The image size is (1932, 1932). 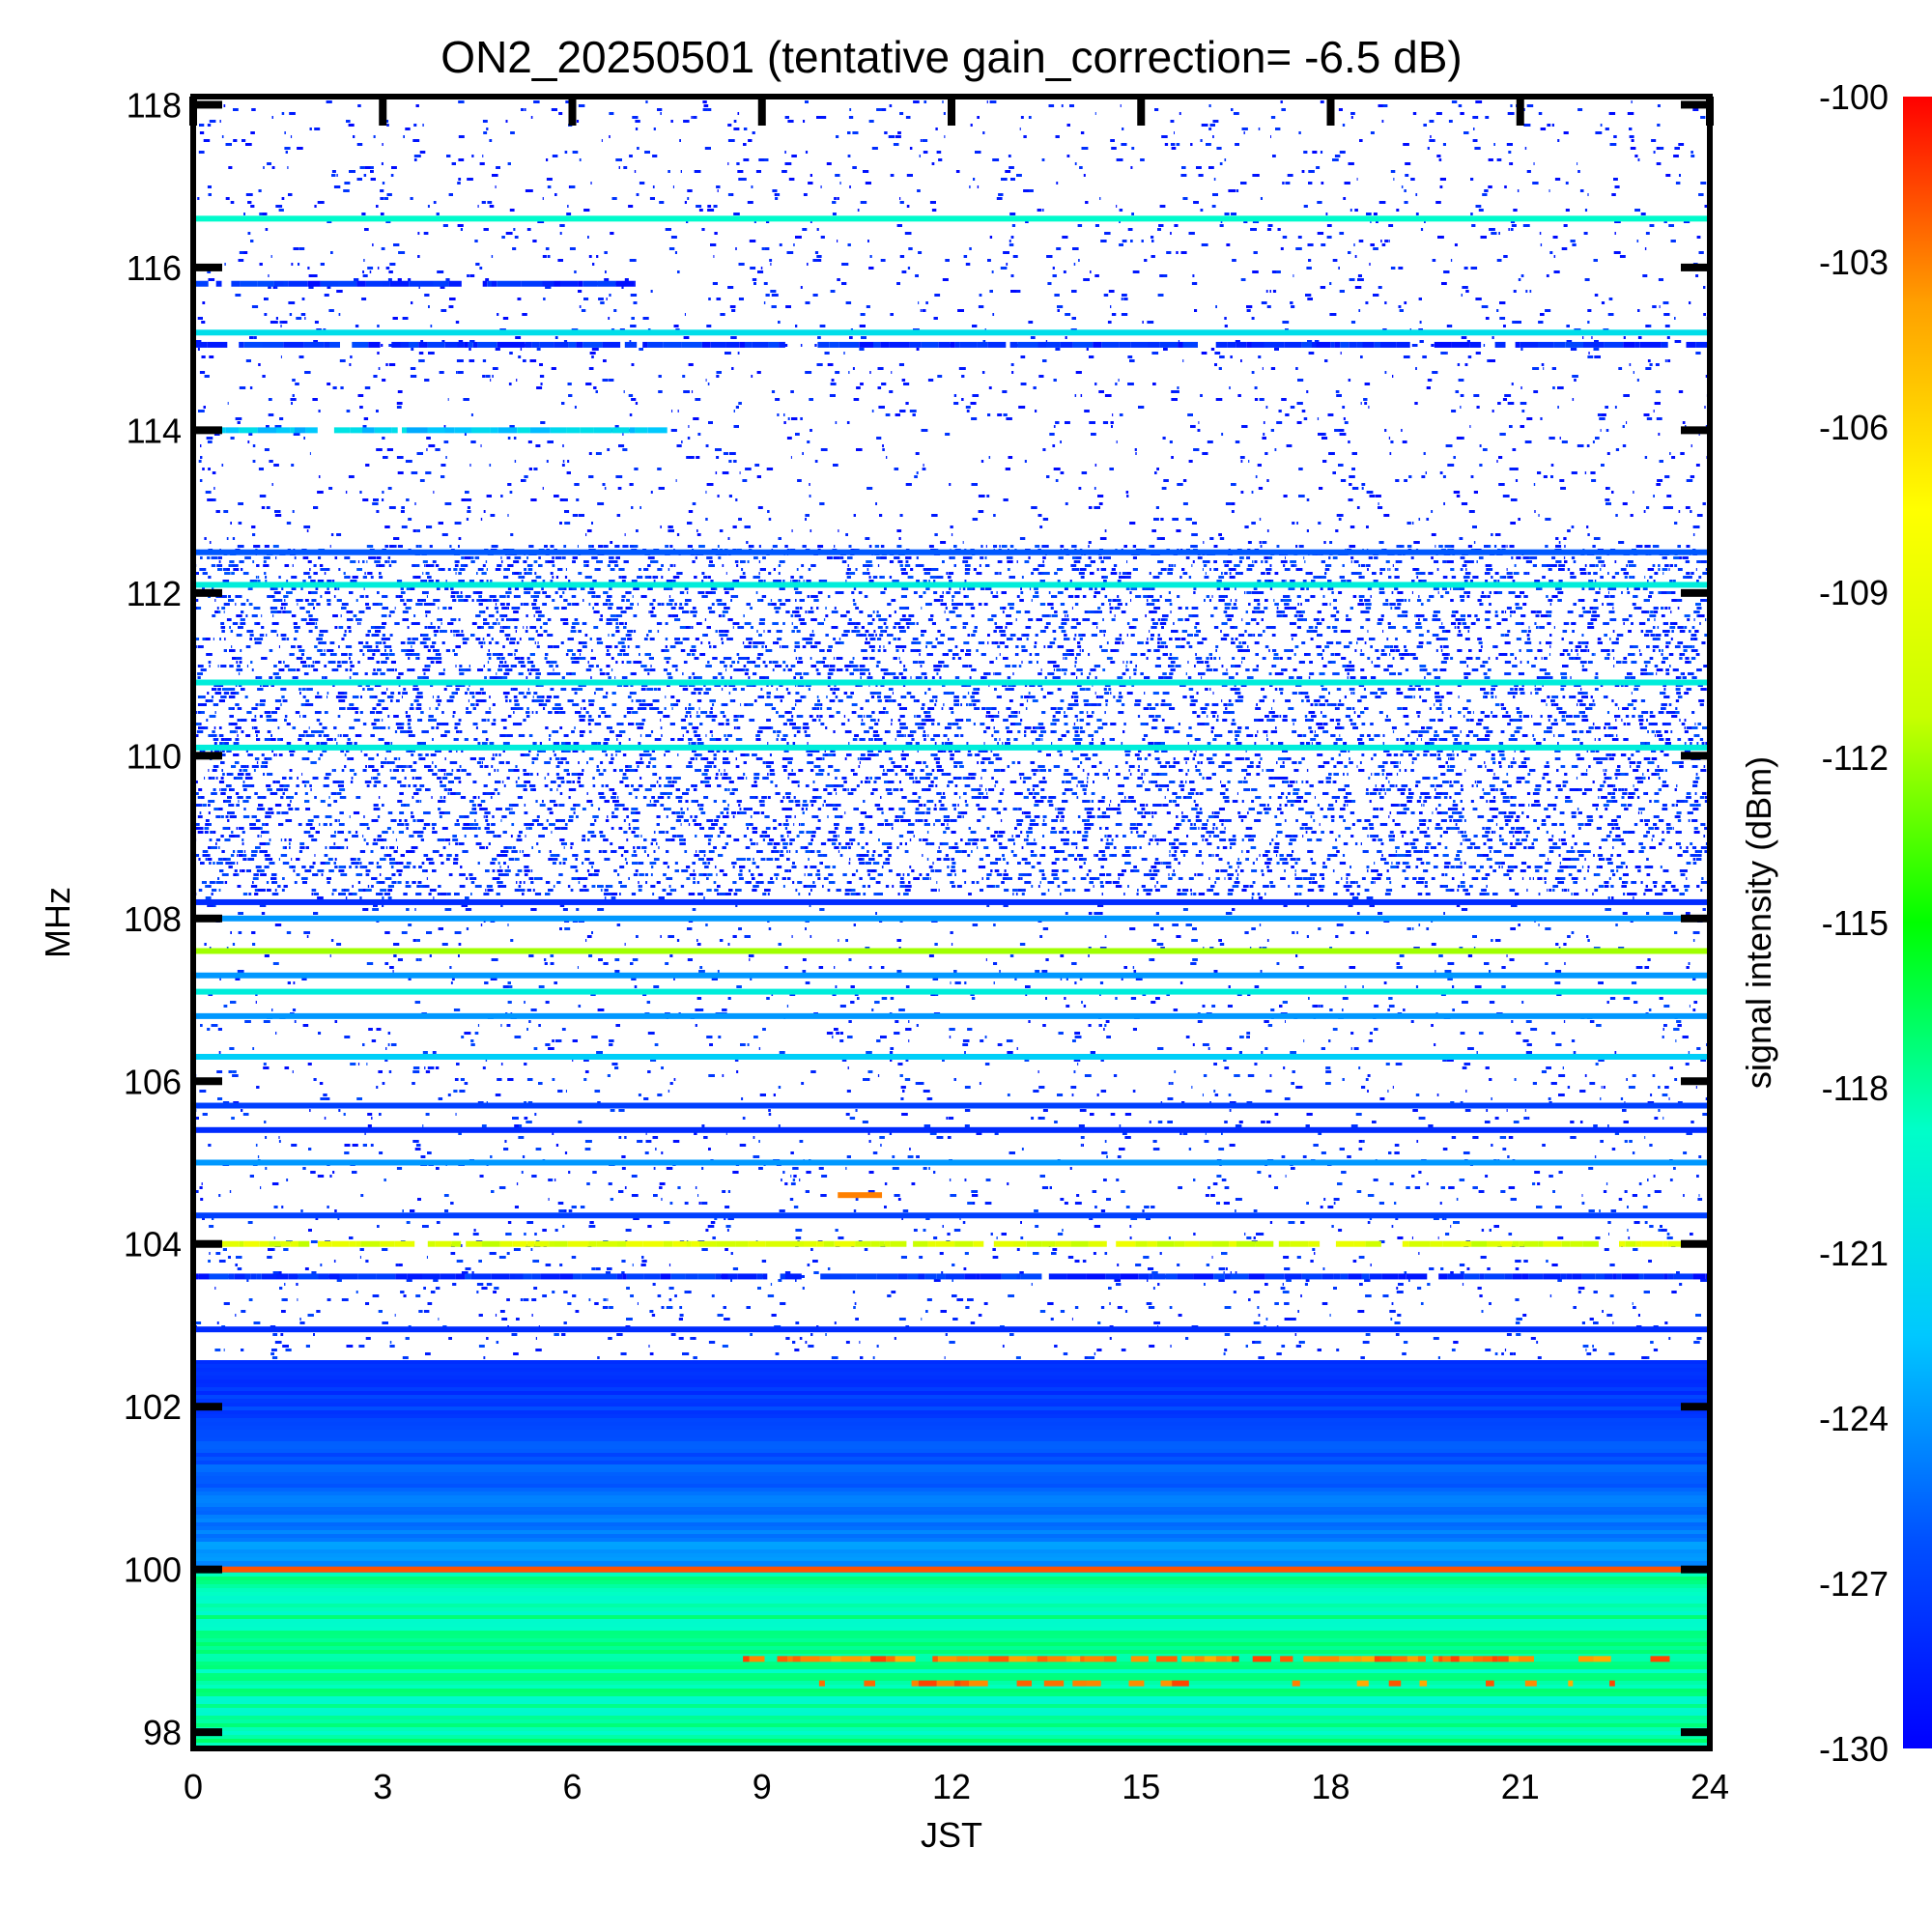 What do you see at coordinates (153, 1244) in the screenshot?
I see `y-tick-label: 104` at bounding box center [153, 1244].